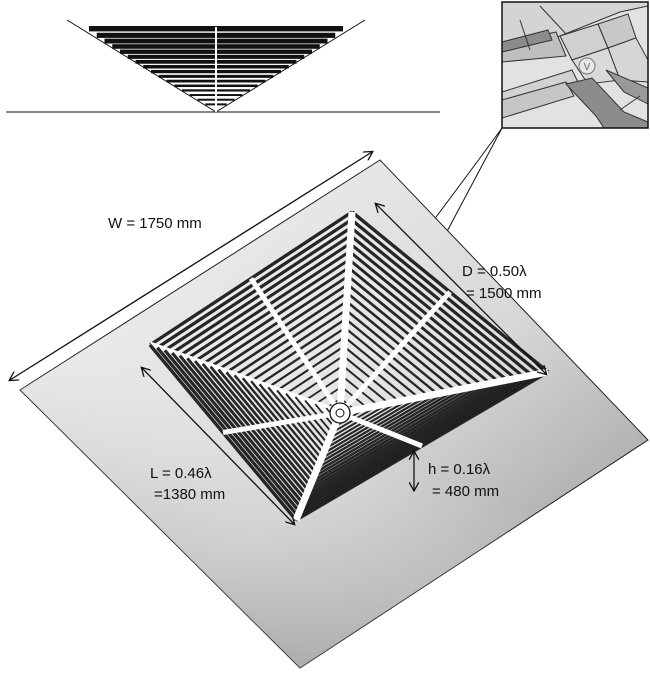 The width and height of the screenshot is (650, 681). Describe the element at coordinates (155, 223) in the screenshot. I see `width-label: W = 1750 mm` at that location.